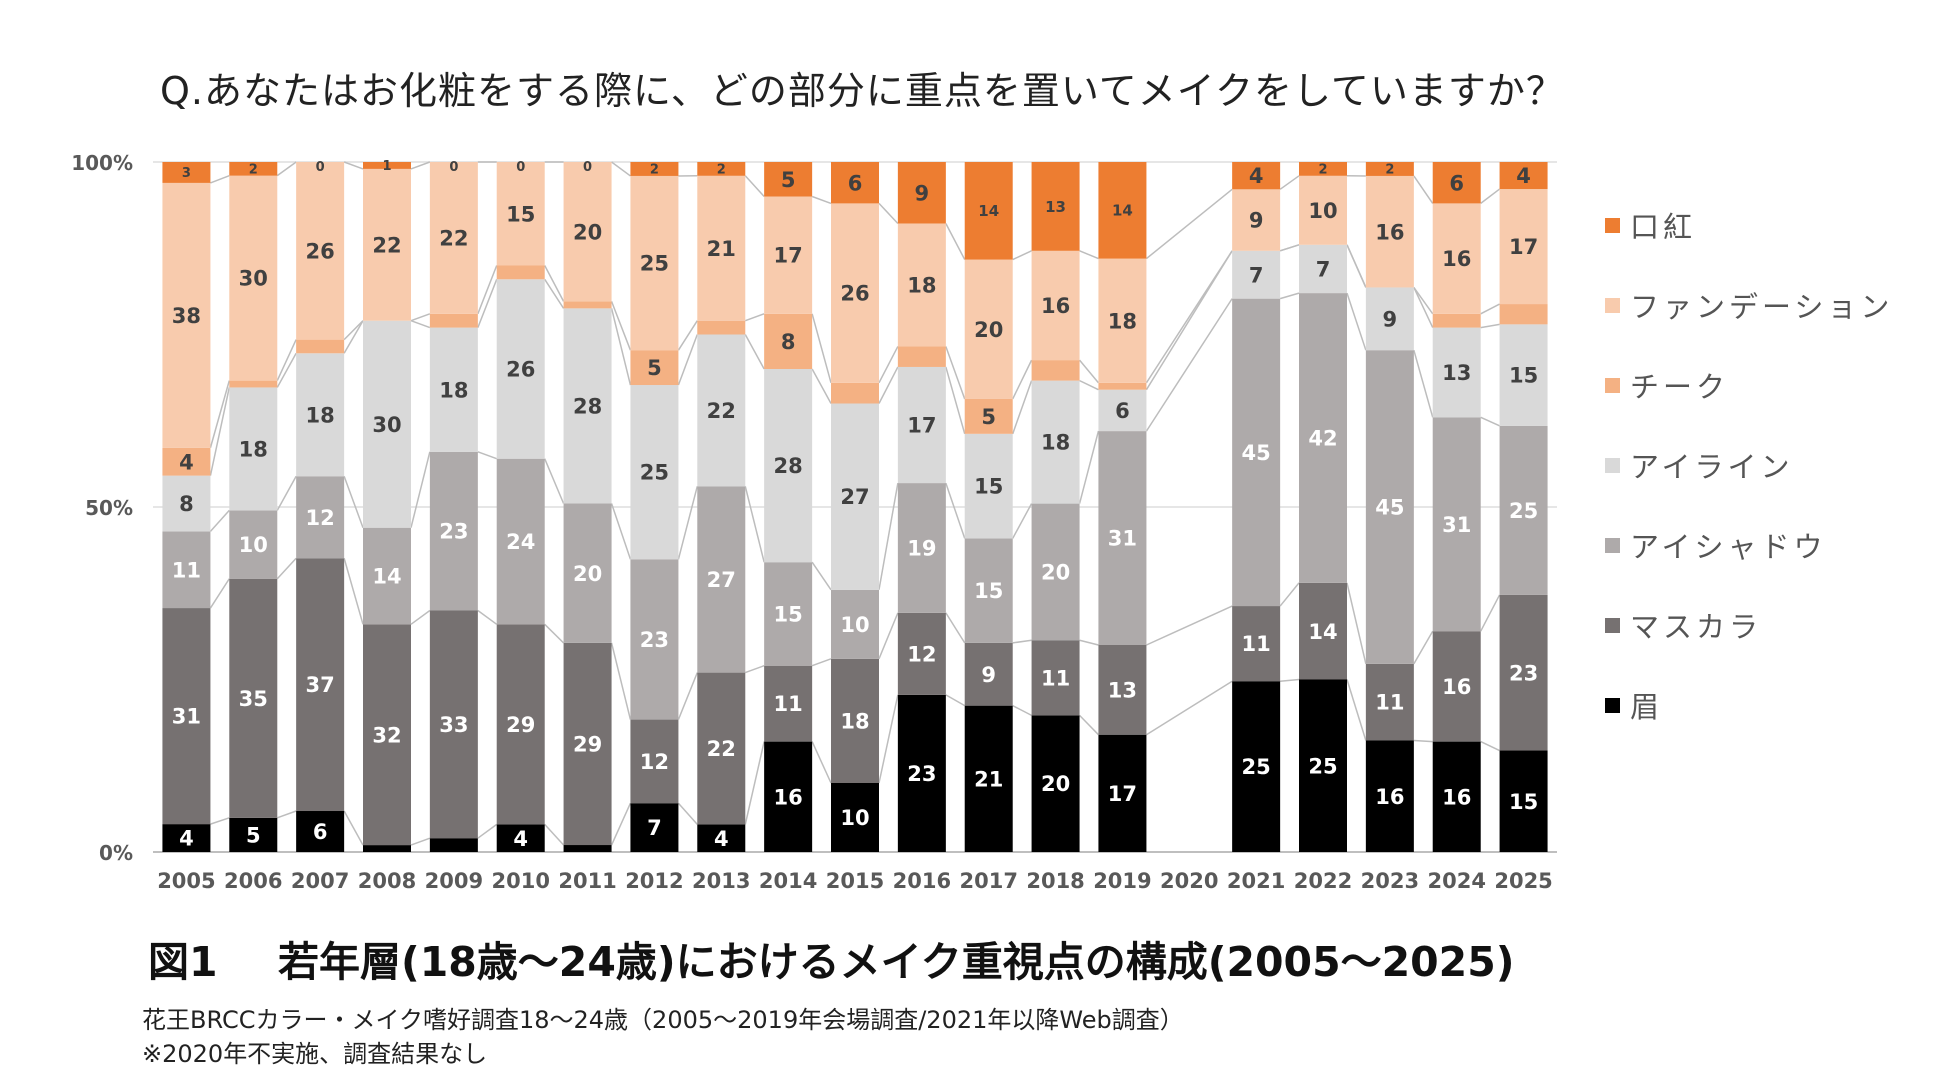 The image size is (1950, 1083). I want to click on data-label: 22, so click(721, 749).